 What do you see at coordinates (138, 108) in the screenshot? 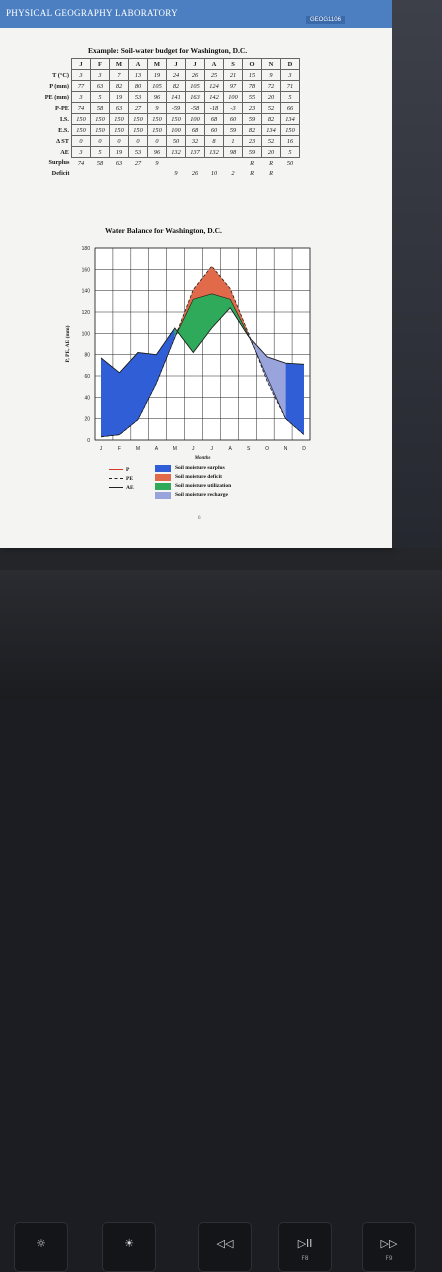
I see `table-cell: 27` at bounding box center [138, 108].